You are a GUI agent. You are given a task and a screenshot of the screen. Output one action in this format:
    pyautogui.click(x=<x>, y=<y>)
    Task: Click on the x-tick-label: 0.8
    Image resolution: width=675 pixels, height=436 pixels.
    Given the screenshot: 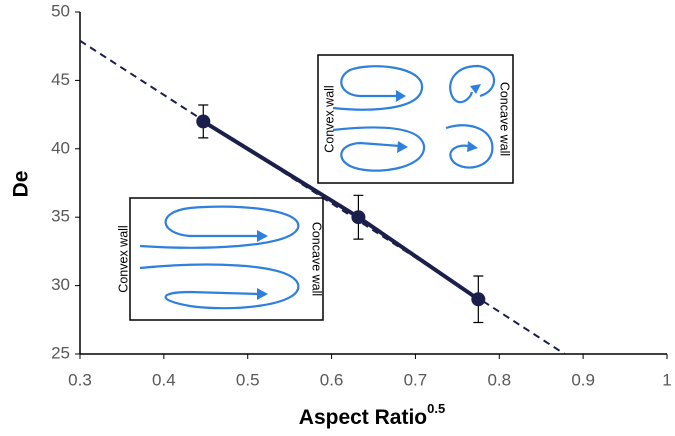 What is the action you would take?
    pyautogui.click(x=499, y=379)
    